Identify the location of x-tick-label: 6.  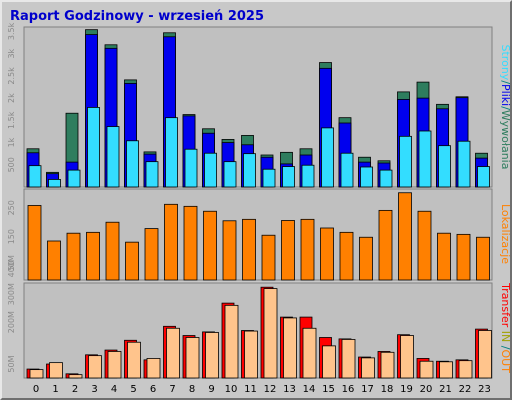
(153, 389).